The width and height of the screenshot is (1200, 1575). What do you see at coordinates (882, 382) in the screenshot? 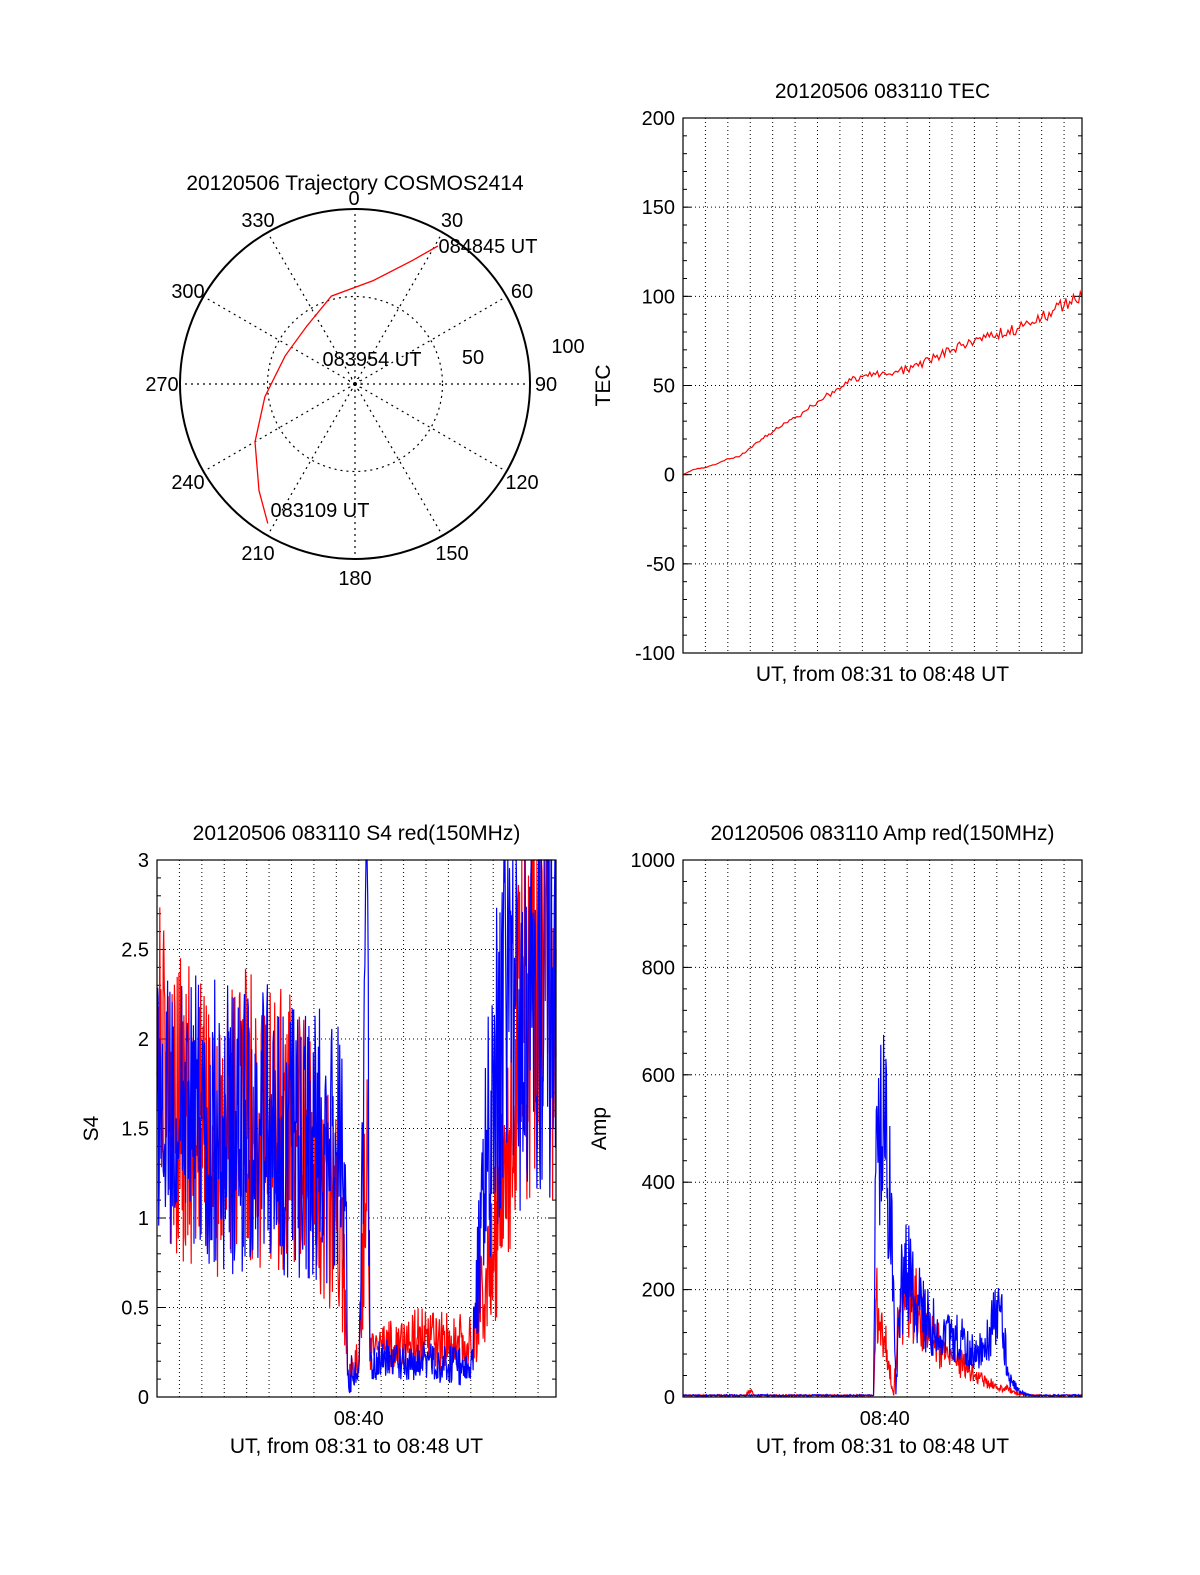
I see `tec-series-line` at bounding box center [882, 382].